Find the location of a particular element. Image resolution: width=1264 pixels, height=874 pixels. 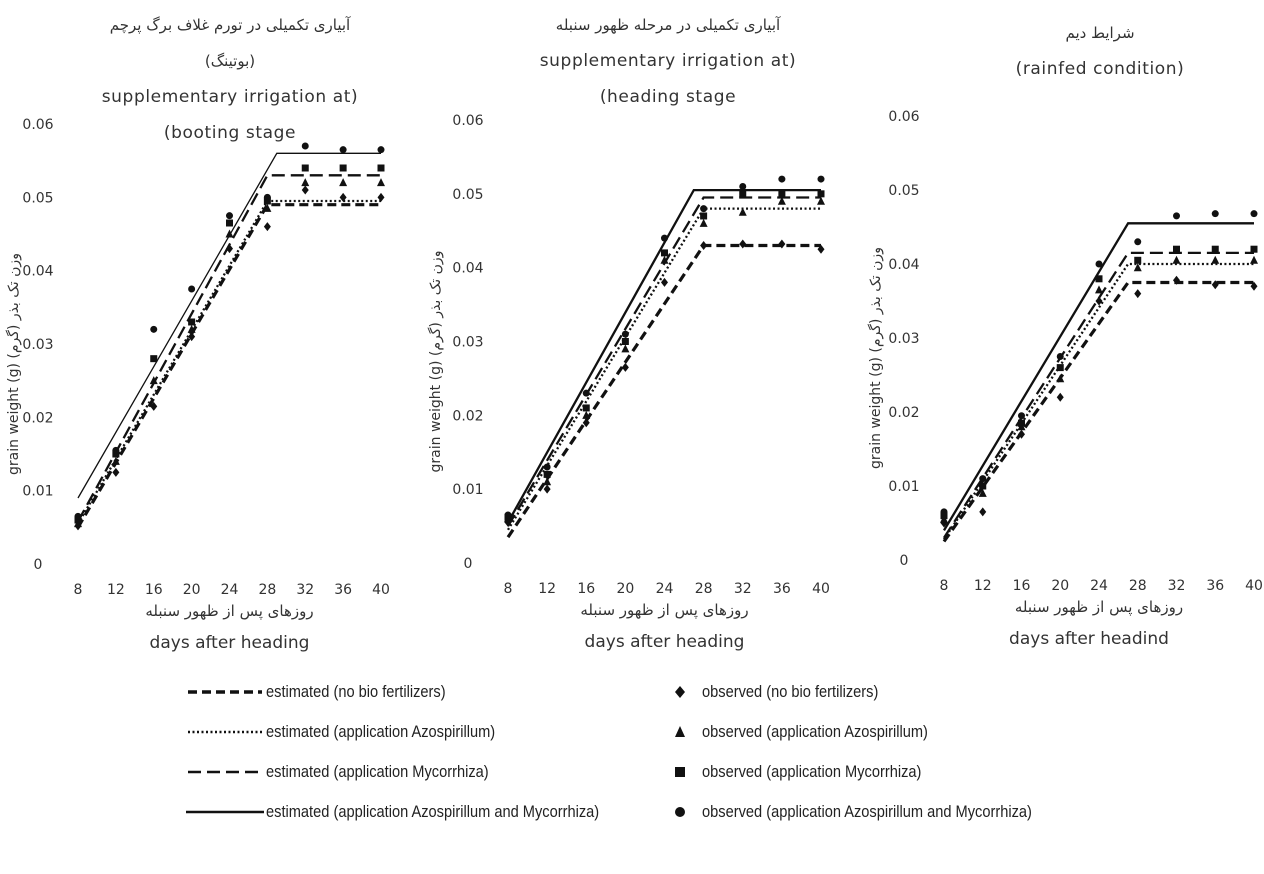

chart-title: (rainfed condition) is located at coordinates (1100, 69).